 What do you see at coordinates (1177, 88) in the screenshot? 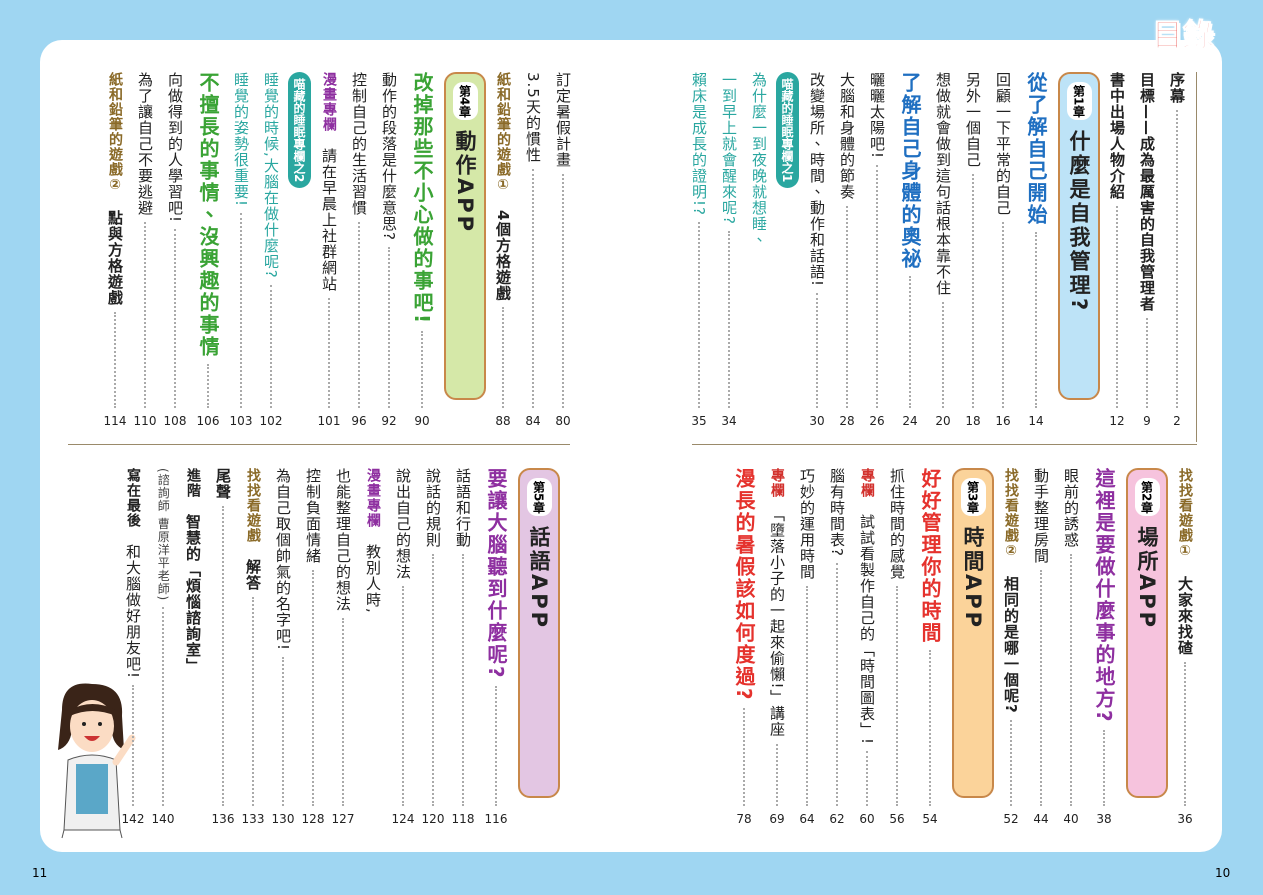
I see `entry-title: 序幕` at bounding box center [1177, 88].